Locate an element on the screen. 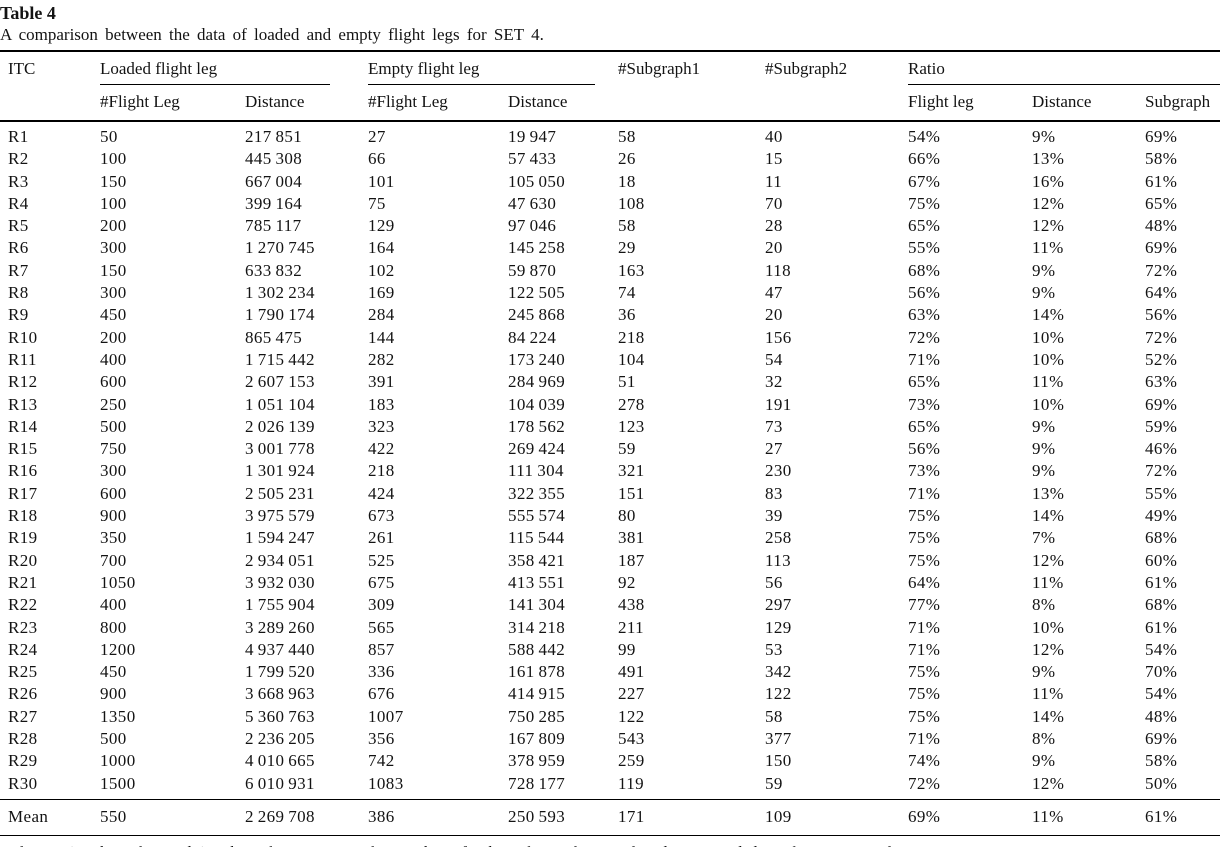 The image size is (1220, 847). cell-subgraph1: 381 is located at coordinates (631, 538).